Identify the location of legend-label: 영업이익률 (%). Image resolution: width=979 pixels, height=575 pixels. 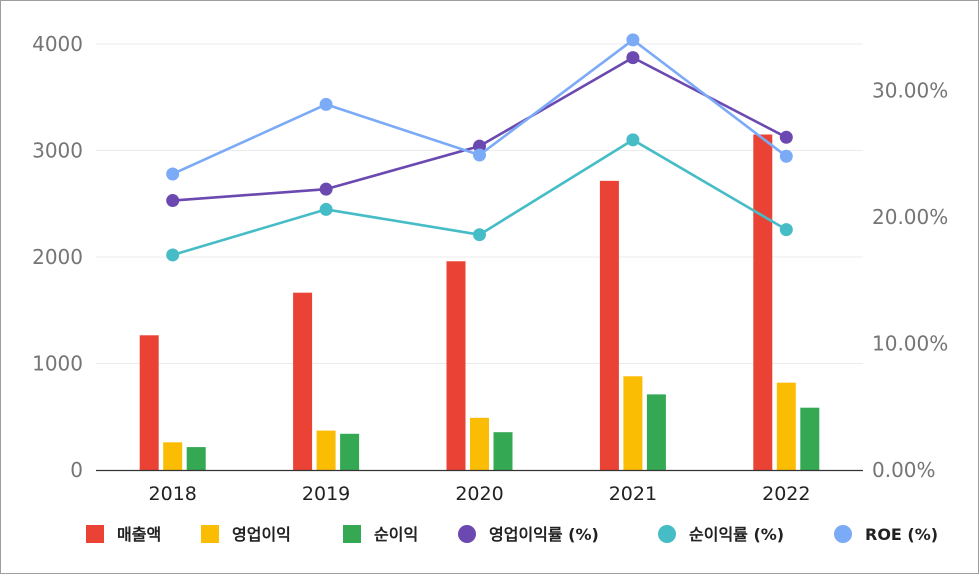
(544, 534).